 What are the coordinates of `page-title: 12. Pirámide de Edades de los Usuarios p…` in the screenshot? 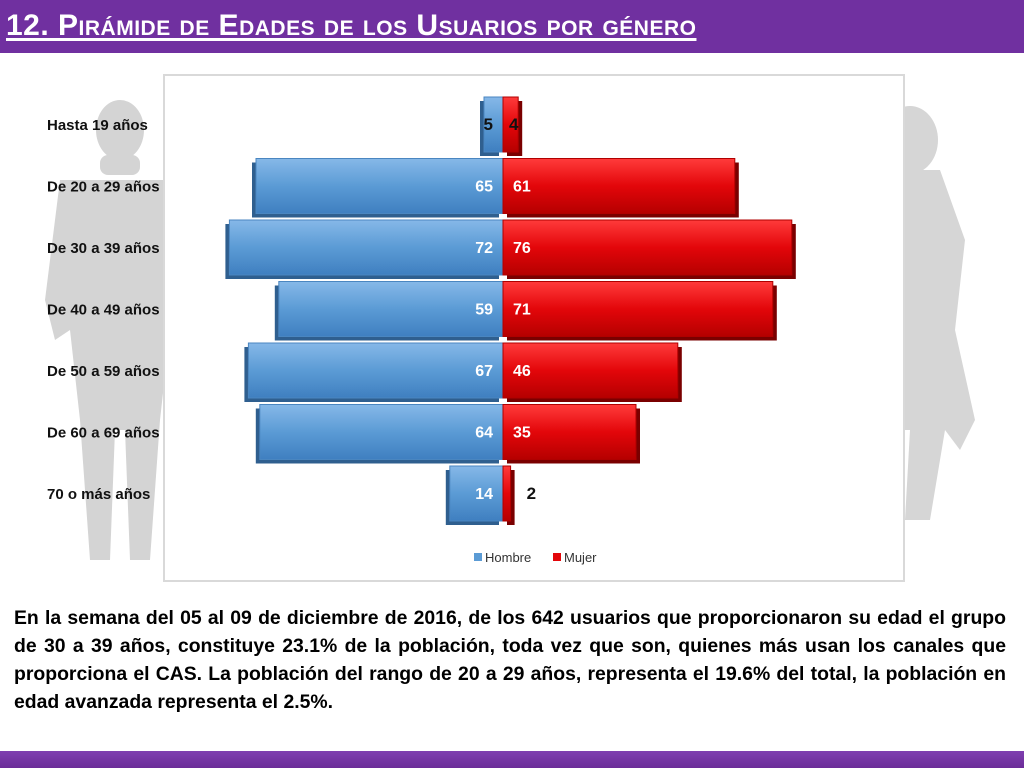 It's located at (351, 25).